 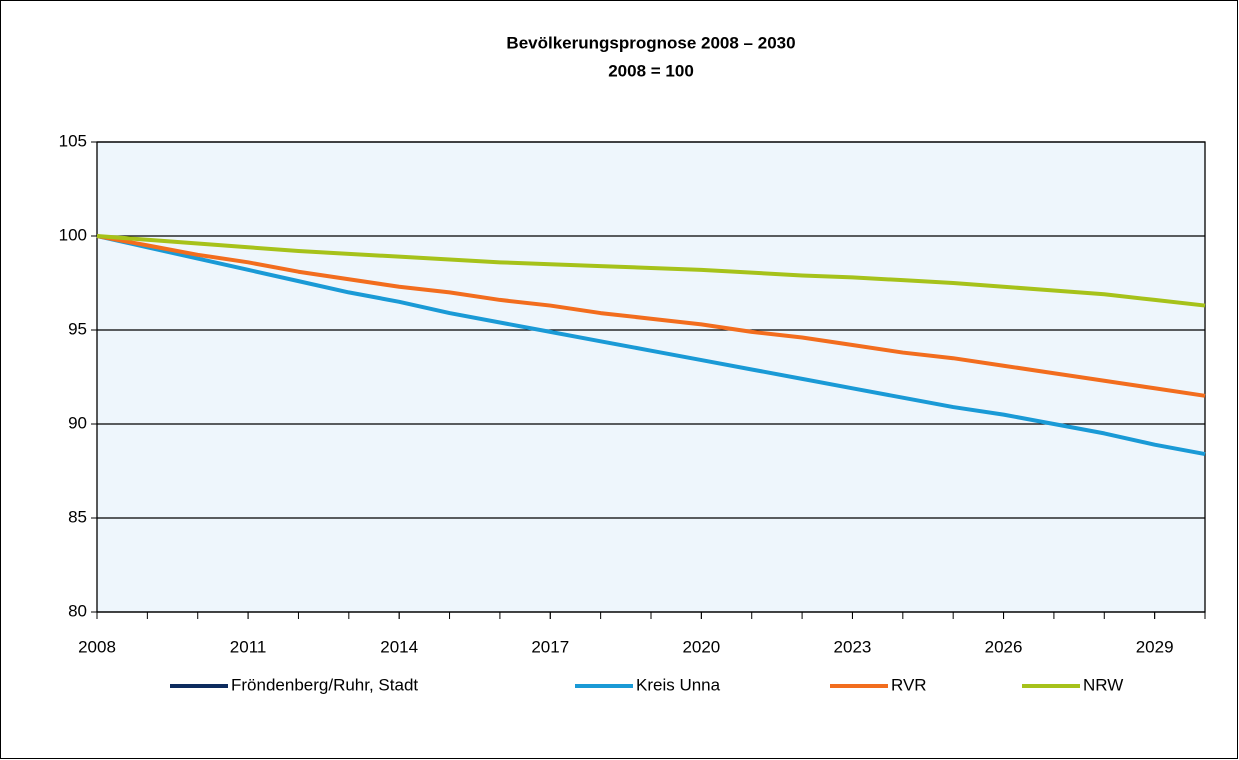 What do you see at coordinates (550, 646) in the screenshot?
I see `x-tick-label: 2017` at bounding box center [550, 646].